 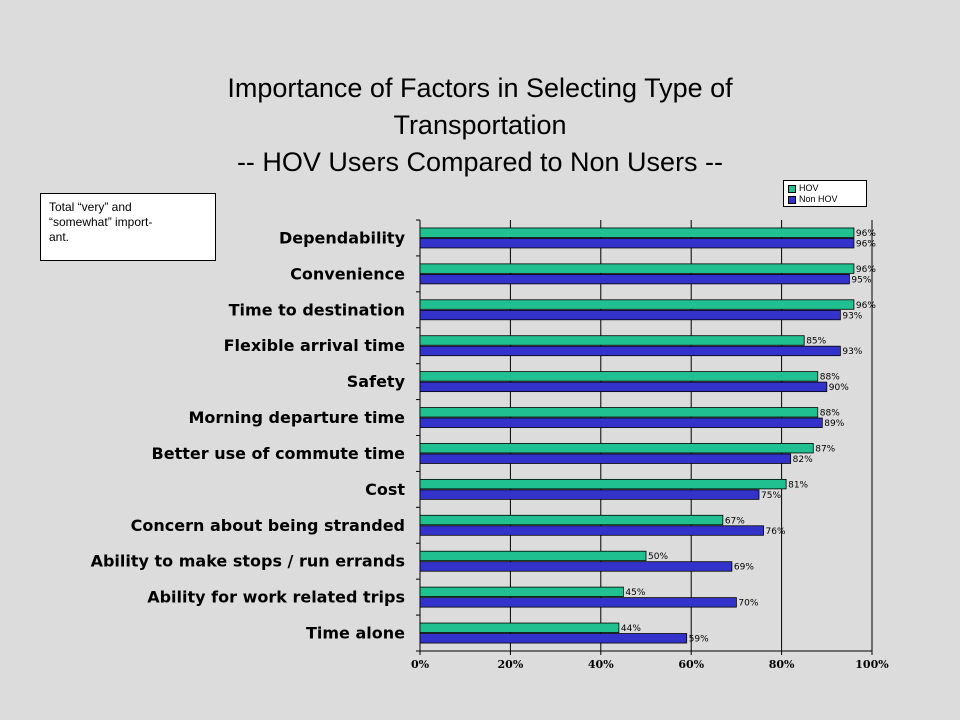 What do you see at coordinates (315, 345) in the screenshot?
I see `category-label-flexible-arrival-time: Flexible arrival time` at bounding box center [315, 345].